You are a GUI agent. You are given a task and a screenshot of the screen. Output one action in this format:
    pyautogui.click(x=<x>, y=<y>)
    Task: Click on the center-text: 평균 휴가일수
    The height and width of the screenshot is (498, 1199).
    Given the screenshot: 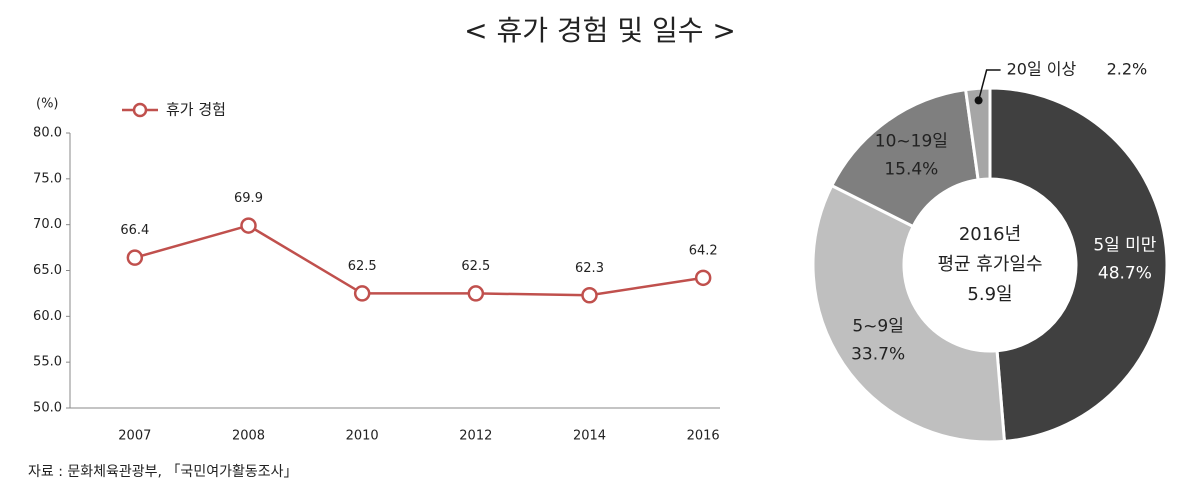 What is the action you would take?
    pyautogui.click(x=989, y=264)
    